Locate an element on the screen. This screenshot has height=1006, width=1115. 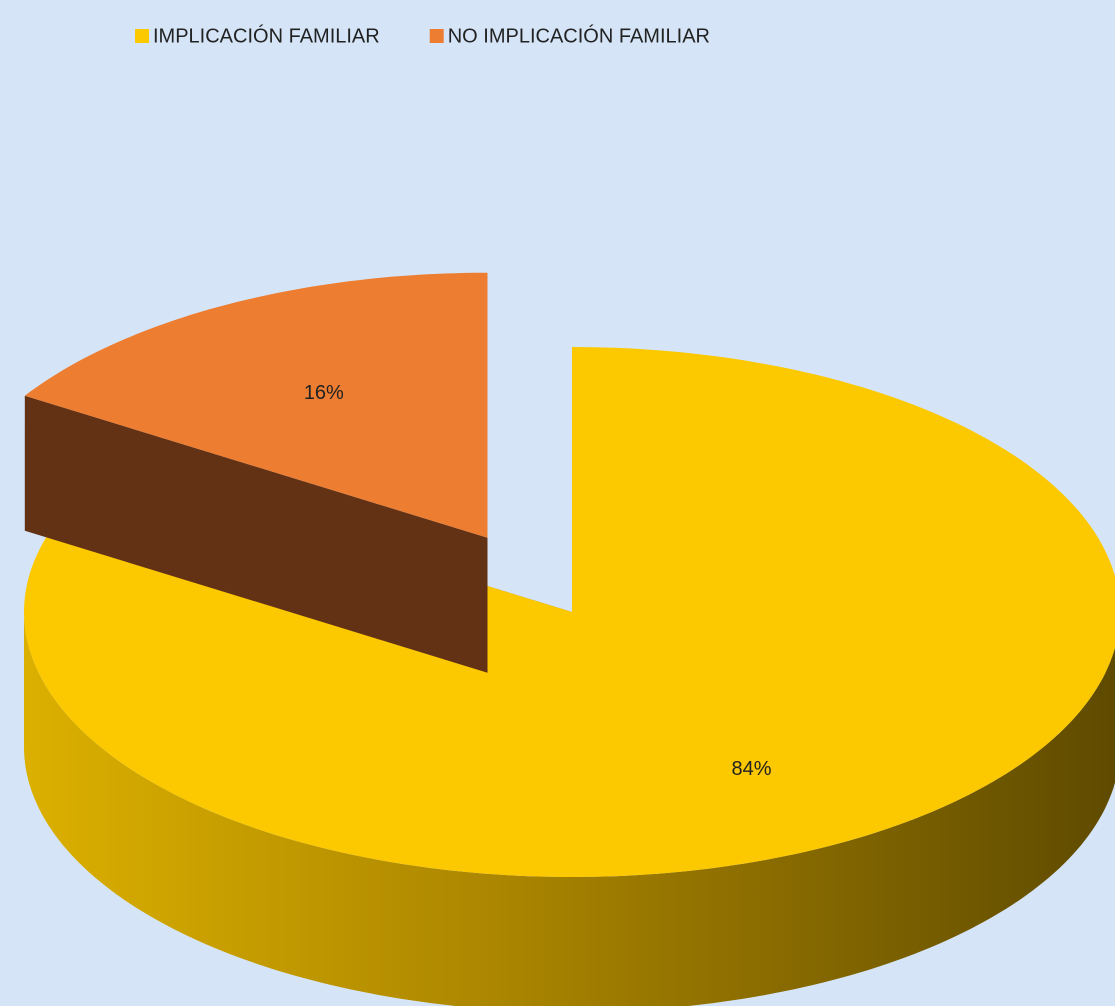
legend-label: IMPLICACIÓN FAMILIAR is located at coordinates (266, 35).